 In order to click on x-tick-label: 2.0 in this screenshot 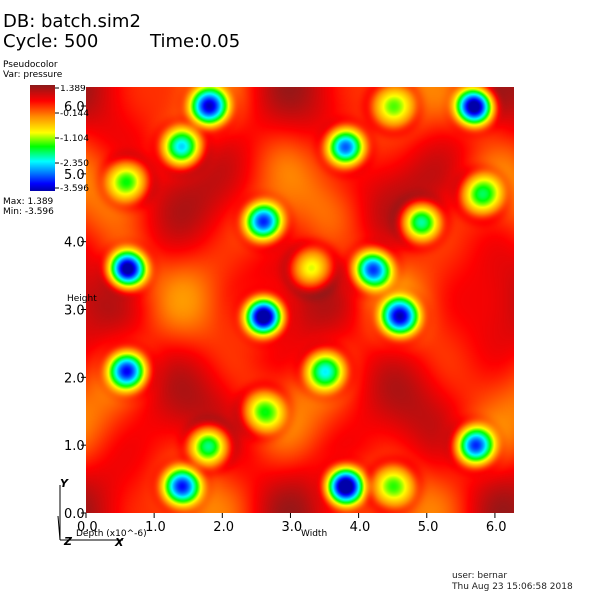, I will do `click(223, 527)`.